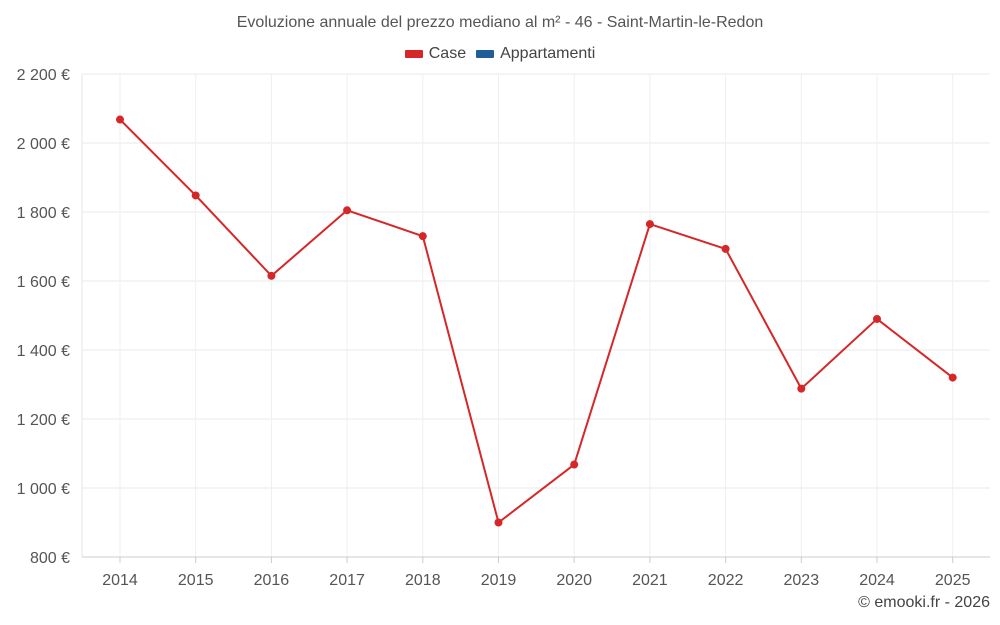 The height and width of the screenshot is (625, 1000). Describe the element at coordinates (423, 580) in the screenshot. I see `x-tick-label: 2018` at that location.